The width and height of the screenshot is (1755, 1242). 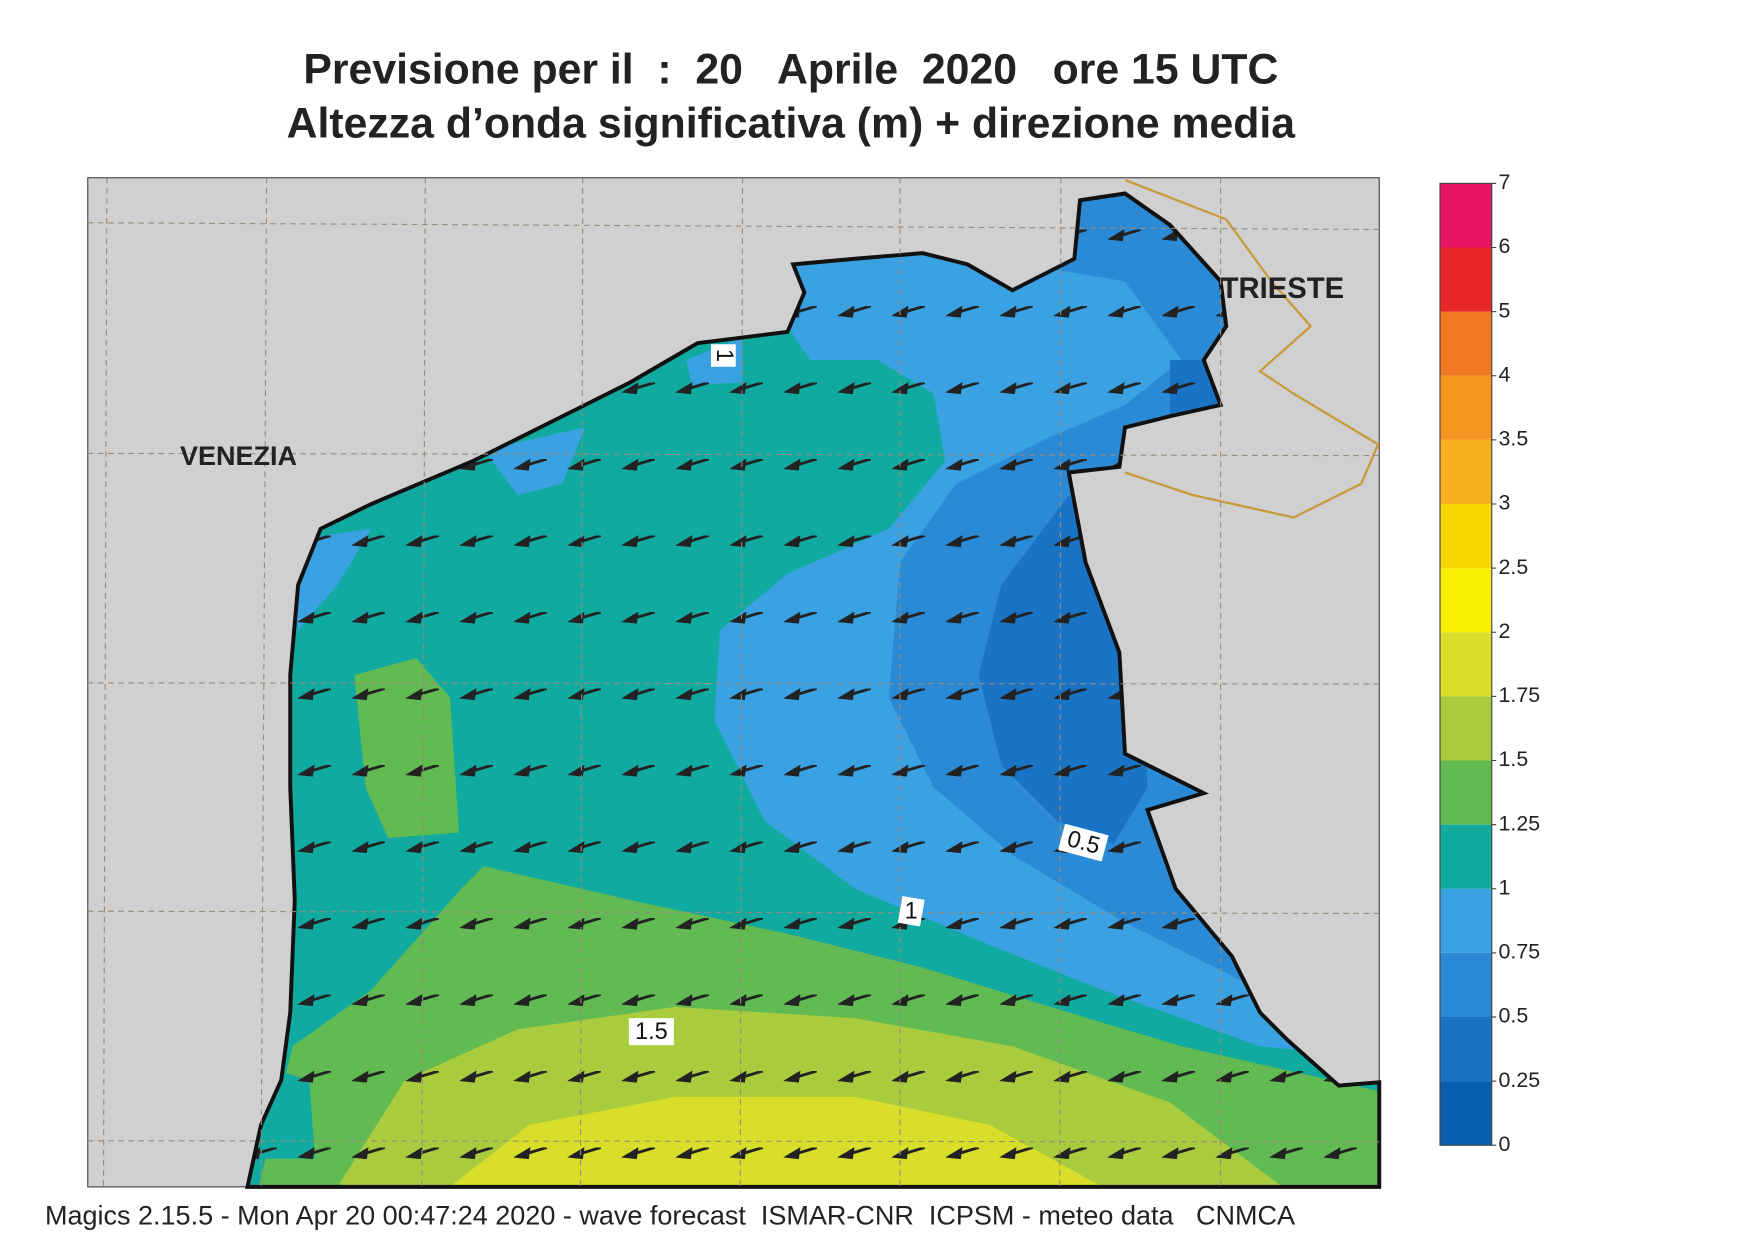 I want to click on tick-label: 3.5, so click(x=1514, y=439).